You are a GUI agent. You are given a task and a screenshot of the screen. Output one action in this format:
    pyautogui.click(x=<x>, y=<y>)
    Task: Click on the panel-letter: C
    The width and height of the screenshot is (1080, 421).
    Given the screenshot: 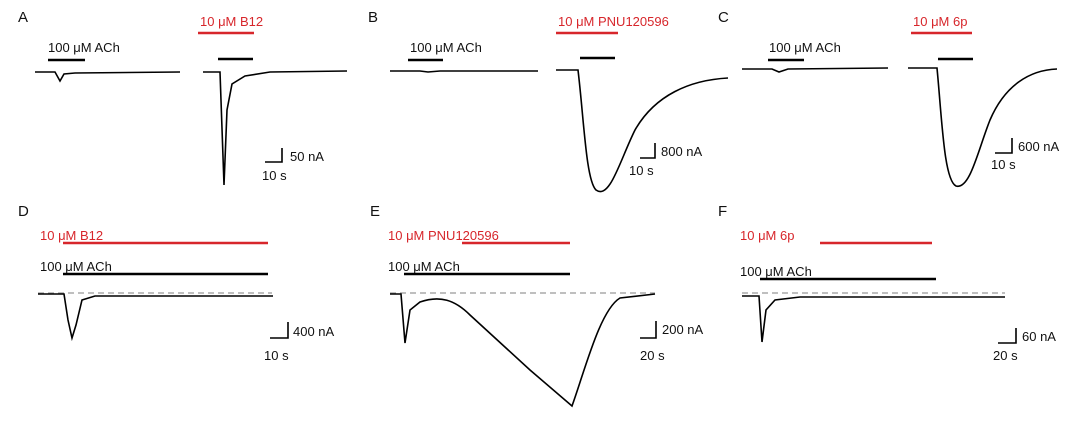 What is the action you would take?
    pyautogui.click(x=723, y=17)
    